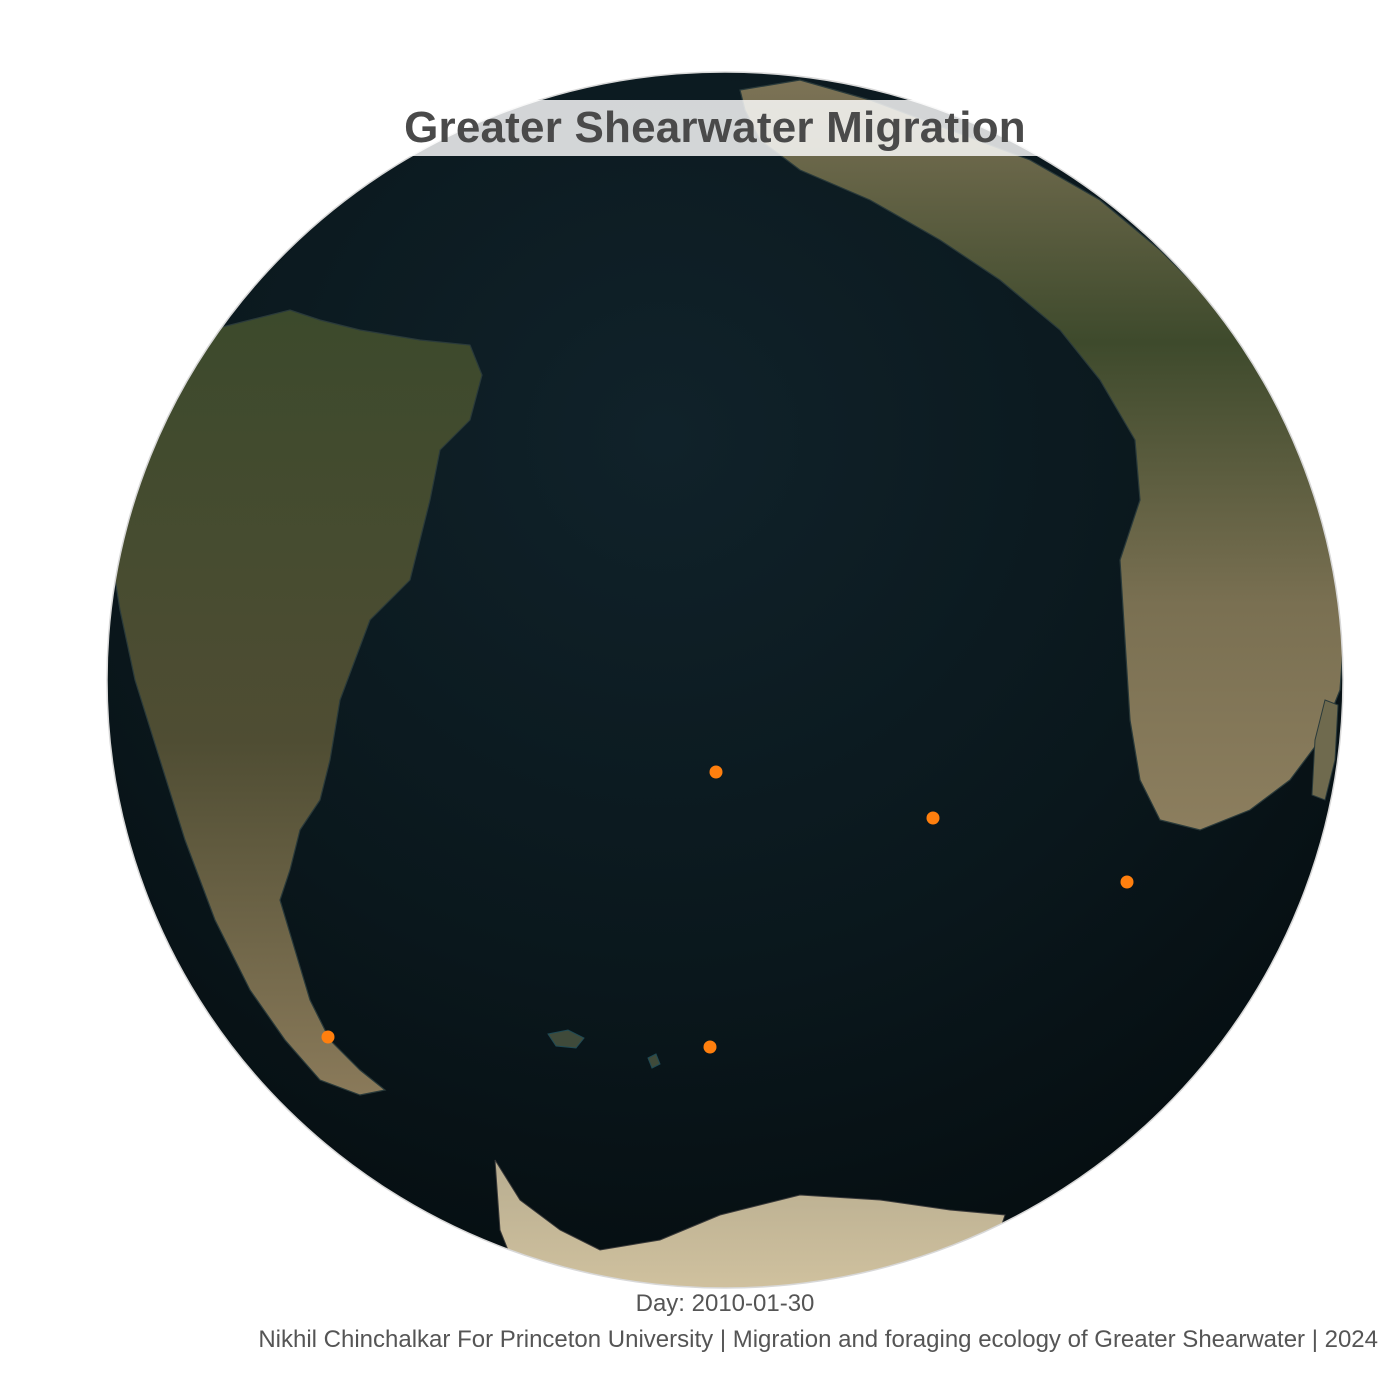 The width and height of the screenshot is (1400, 1400). What do you see at coordinates (750, 1223) in the screenshot?
I see `antarctica-landmass` at bounding box center [750, 1223].